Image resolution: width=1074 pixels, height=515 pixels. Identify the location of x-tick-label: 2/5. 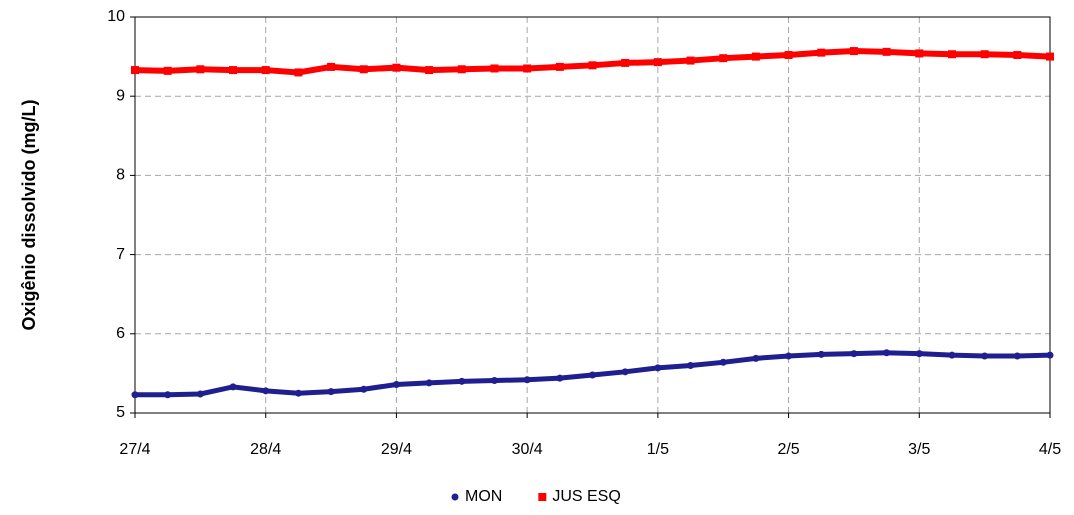
(788, 449).